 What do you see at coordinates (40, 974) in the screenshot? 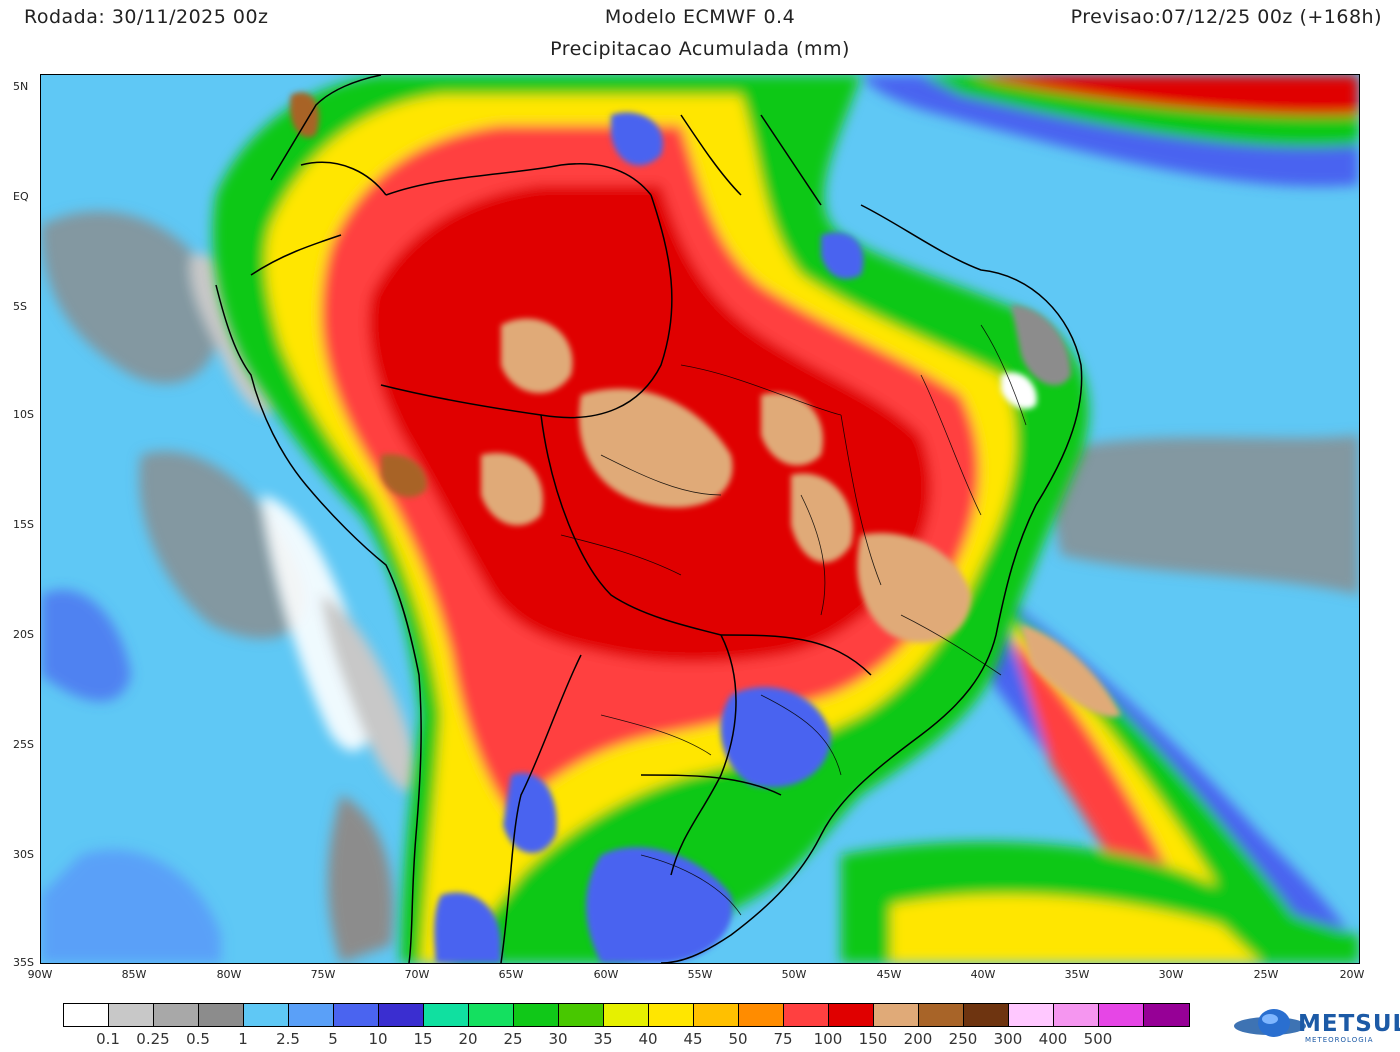
I see `lon-label-90w: 90W` at bounding box center [40, 974].